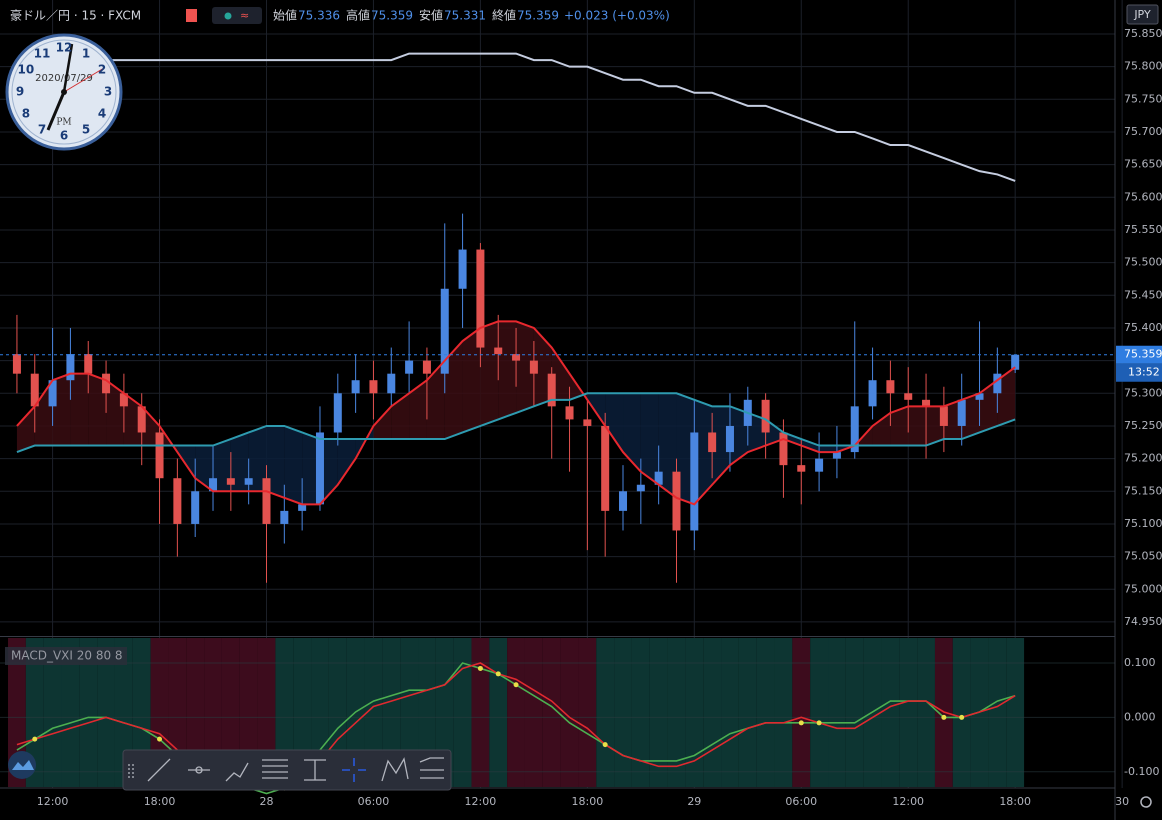 This screenshot has height=820, width=1162. I want to click on clock-number: 5, so click(86, 130).